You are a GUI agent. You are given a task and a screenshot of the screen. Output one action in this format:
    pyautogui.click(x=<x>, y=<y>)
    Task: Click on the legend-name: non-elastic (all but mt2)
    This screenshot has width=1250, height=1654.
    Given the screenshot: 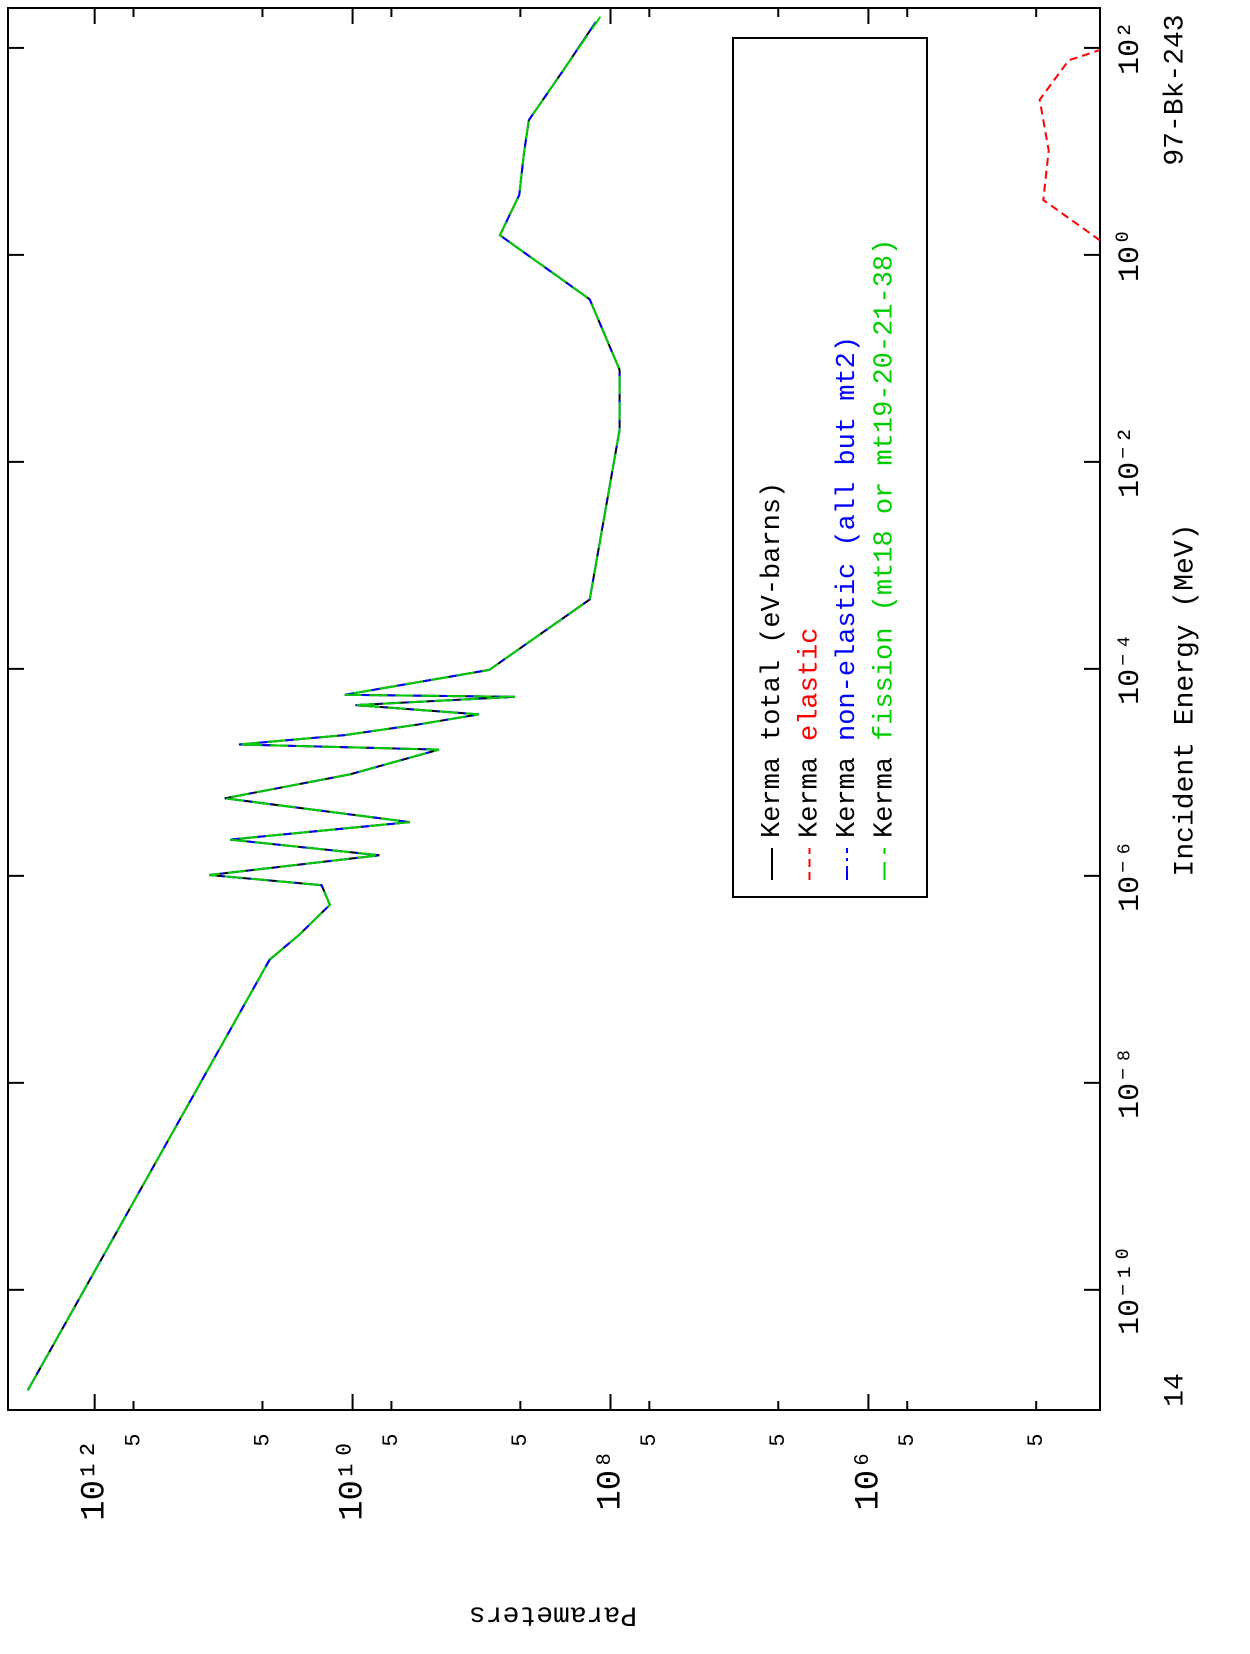 What is the action you would take?
    pyautogui.click(x=848, y=538)
    